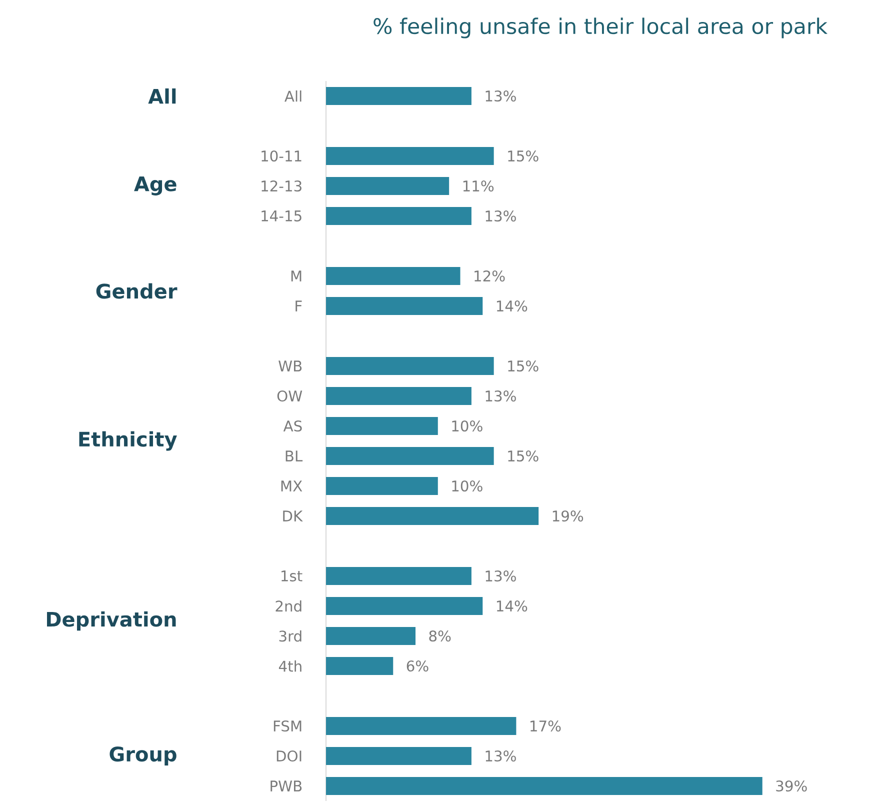  What do you see at coordinates (290, 366) in the screenshot?
I see `y-tick-label: WB` at bounding box center [290, 366].